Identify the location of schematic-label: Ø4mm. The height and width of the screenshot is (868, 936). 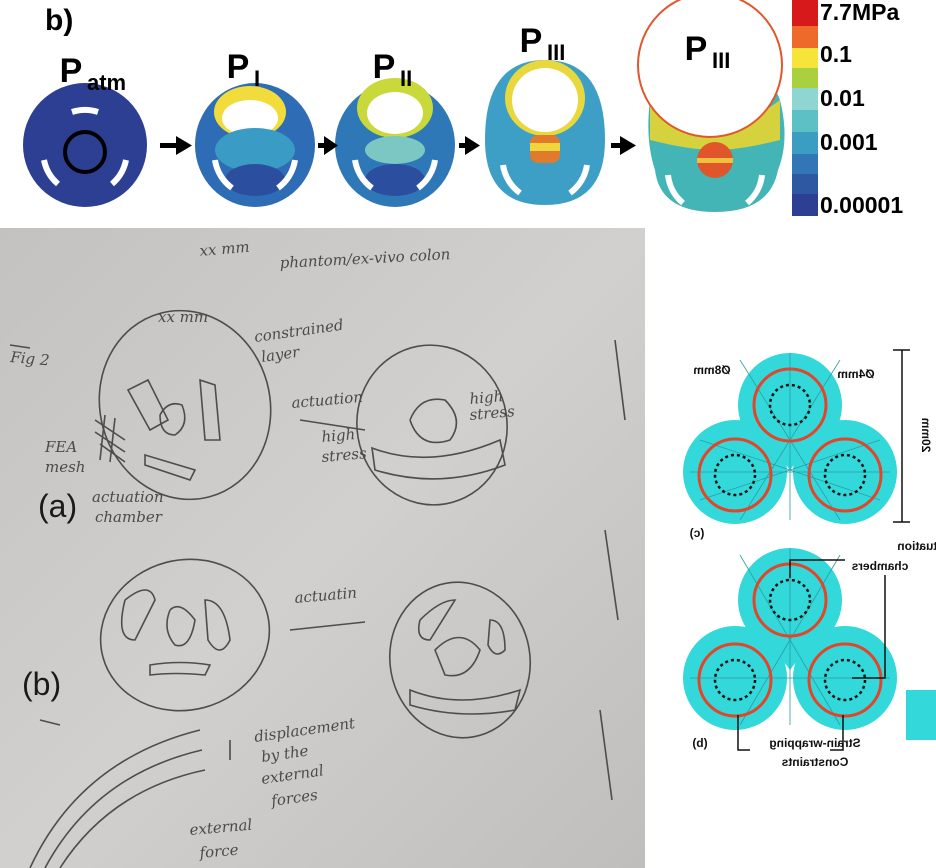
(855, 374).